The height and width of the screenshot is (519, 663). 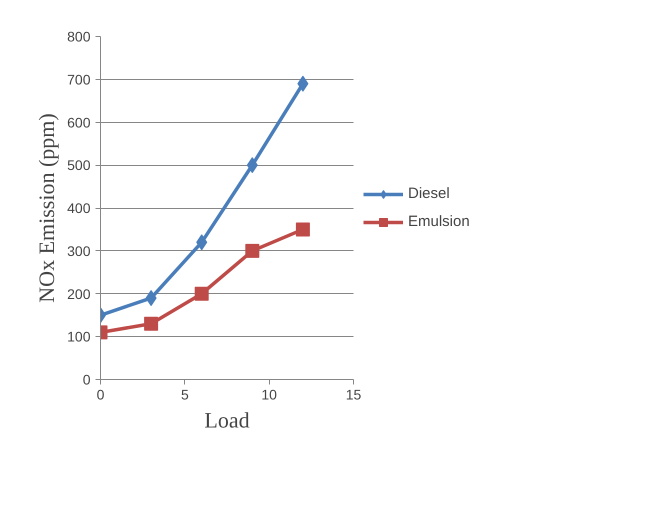 What do you see at coordinates (269, 394) in the screenshot?
I see `x-tick-label: 10` at bounding box center [269, 394].